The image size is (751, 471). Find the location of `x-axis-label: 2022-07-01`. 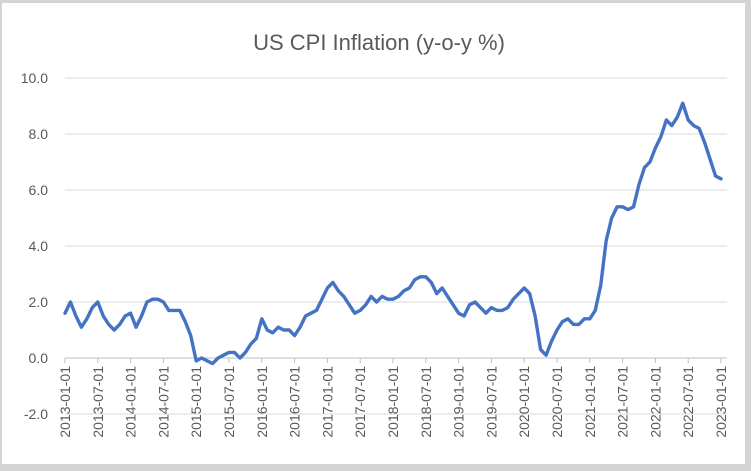

x-axis-label: 2022-07-01 is located at coordinates (688, 402).